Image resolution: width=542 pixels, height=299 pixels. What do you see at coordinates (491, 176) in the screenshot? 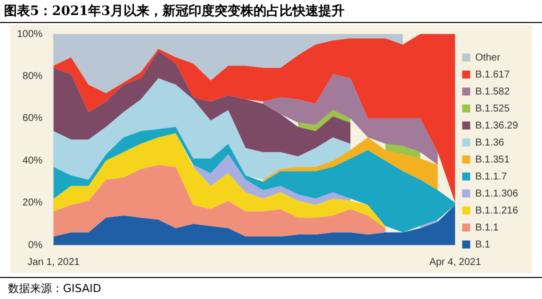
I see `legend-label: B.1.1.7` at bounding box center [491, 176].